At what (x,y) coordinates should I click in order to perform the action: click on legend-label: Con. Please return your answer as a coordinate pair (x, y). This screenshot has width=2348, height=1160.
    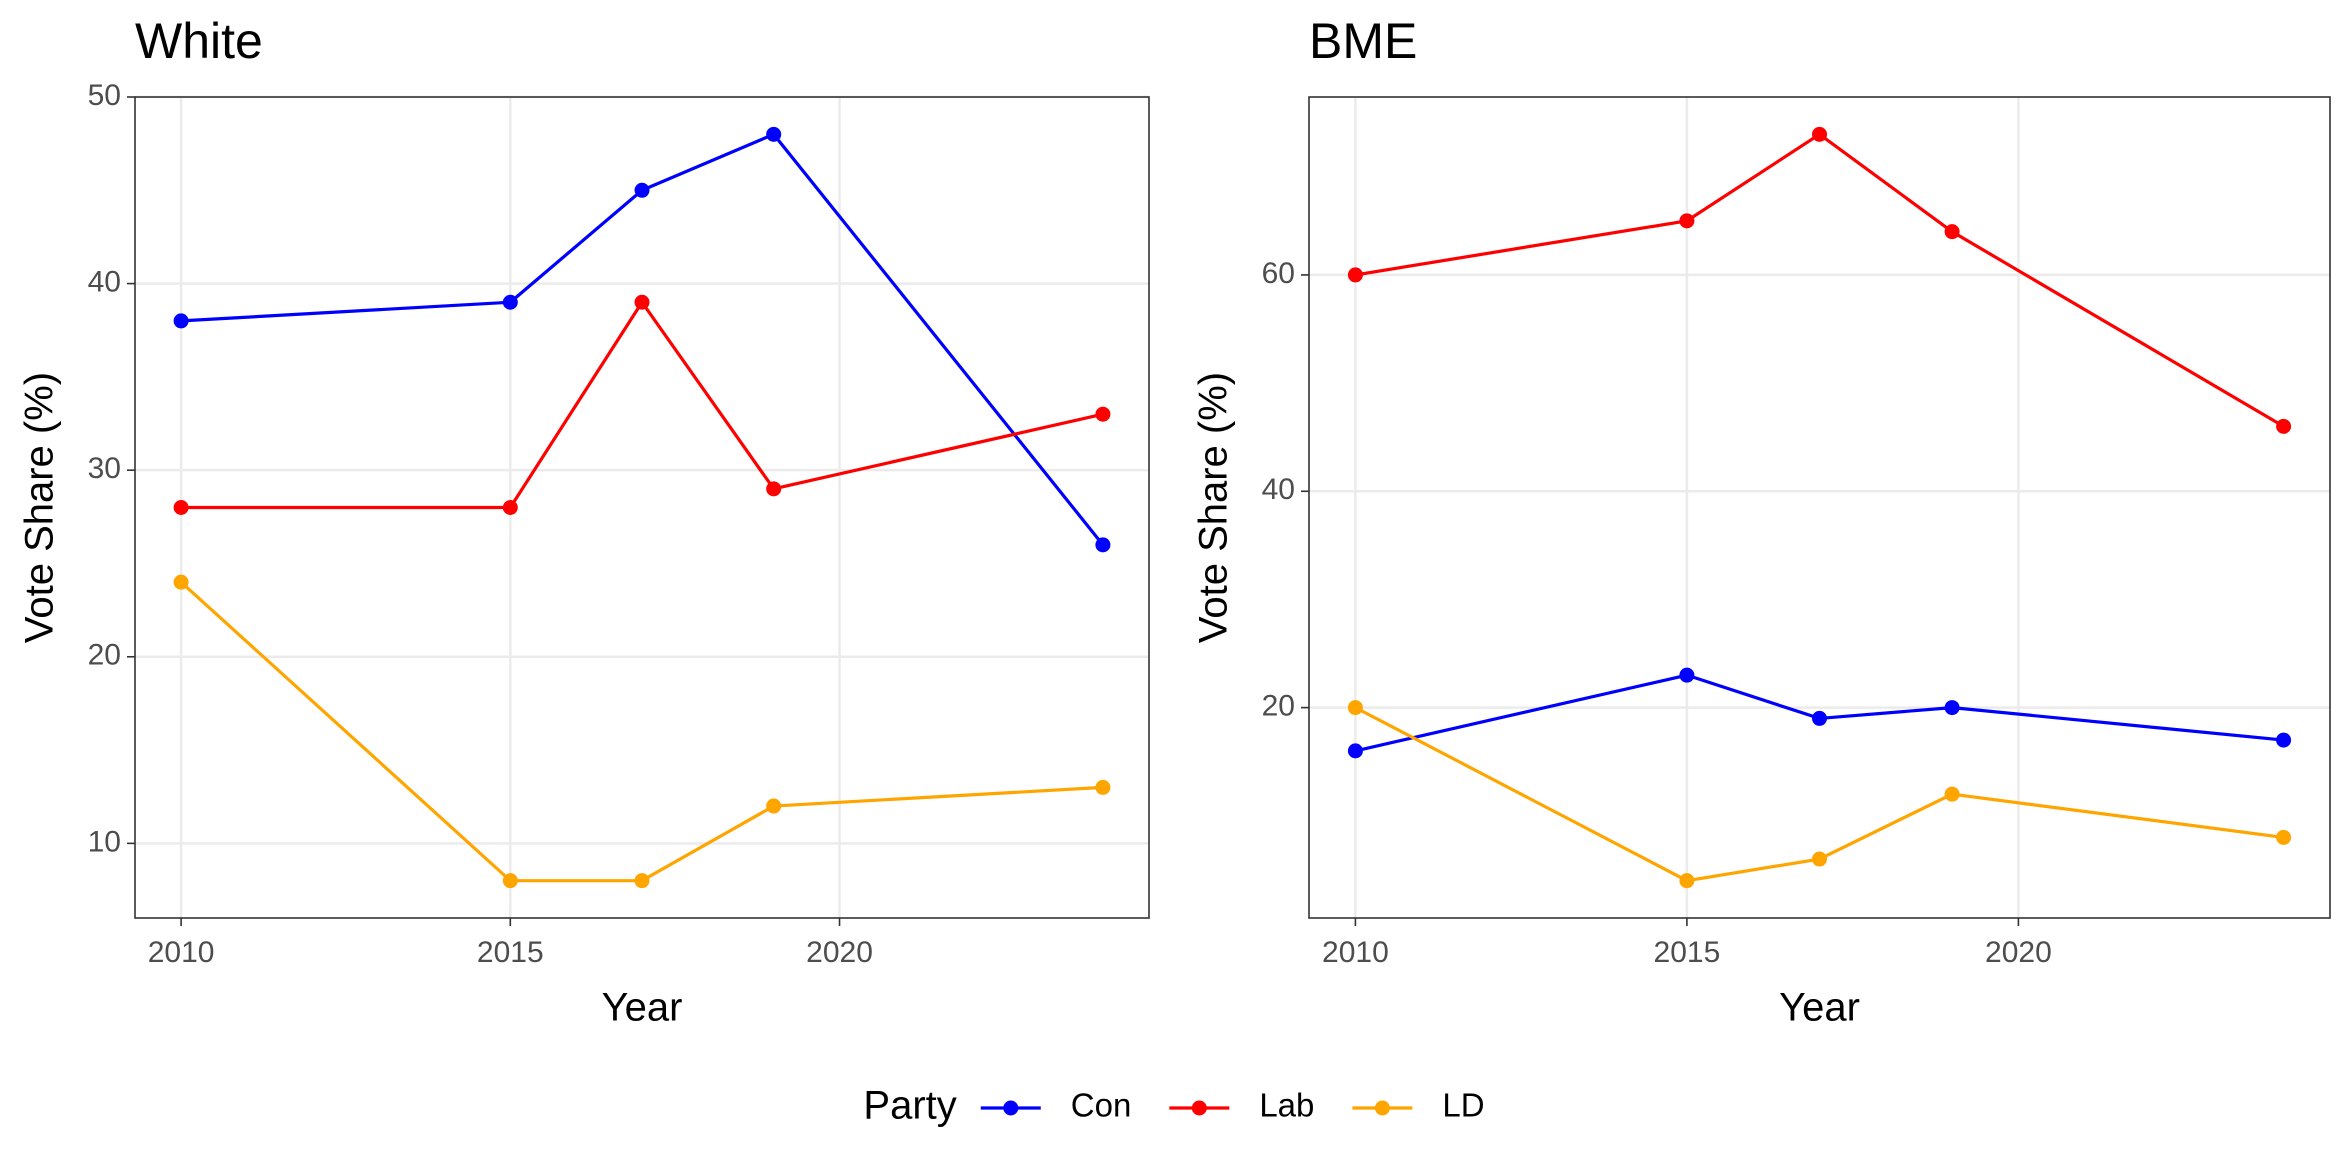
    Looking at the image, I should click on (1101, 1105).